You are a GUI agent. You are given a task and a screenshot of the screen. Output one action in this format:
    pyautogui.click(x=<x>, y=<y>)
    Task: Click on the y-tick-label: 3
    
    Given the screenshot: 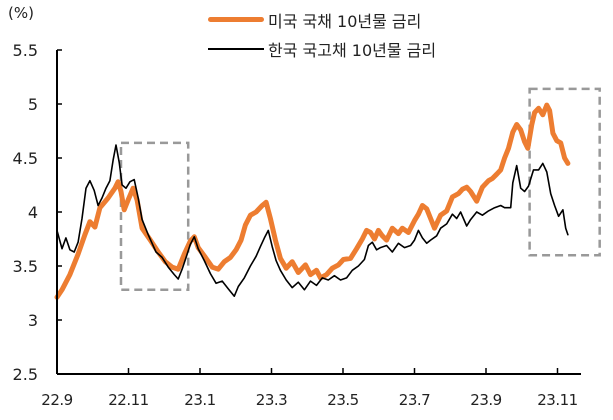 What is the action you would take?
    pyautogui.click(x=33, y=320)
    